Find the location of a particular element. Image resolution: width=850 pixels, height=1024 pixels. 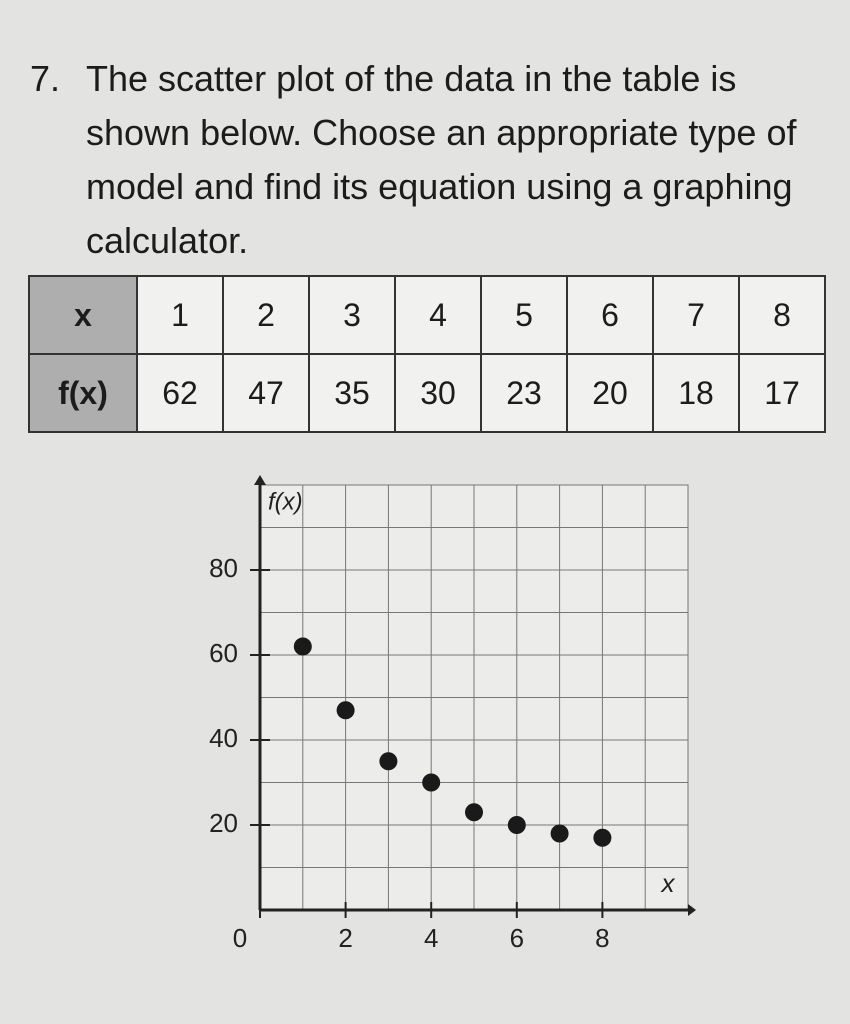

table-cell: 6 is located at coordinates (610, 315).